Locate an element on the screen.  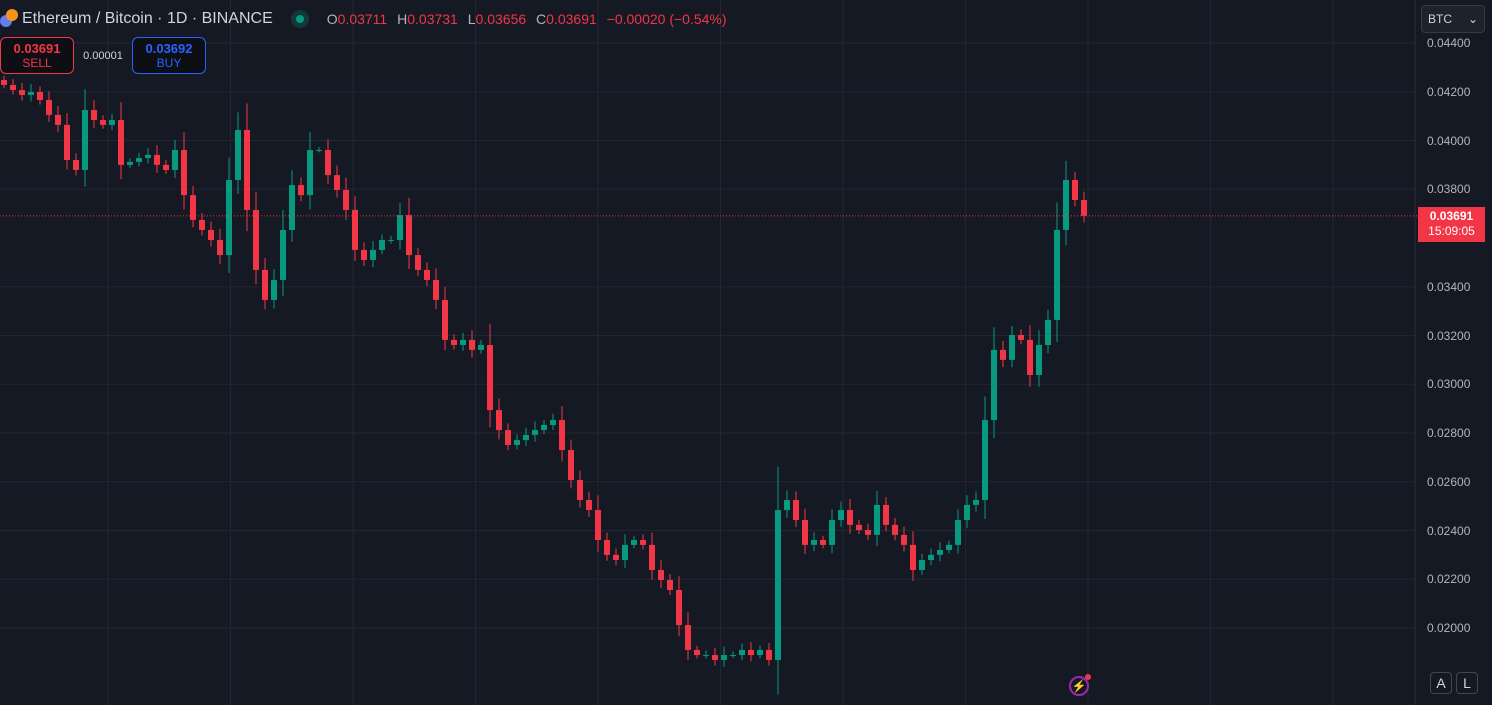
y-tick-label: 0.02400 is located at coordinates (1449, 530).